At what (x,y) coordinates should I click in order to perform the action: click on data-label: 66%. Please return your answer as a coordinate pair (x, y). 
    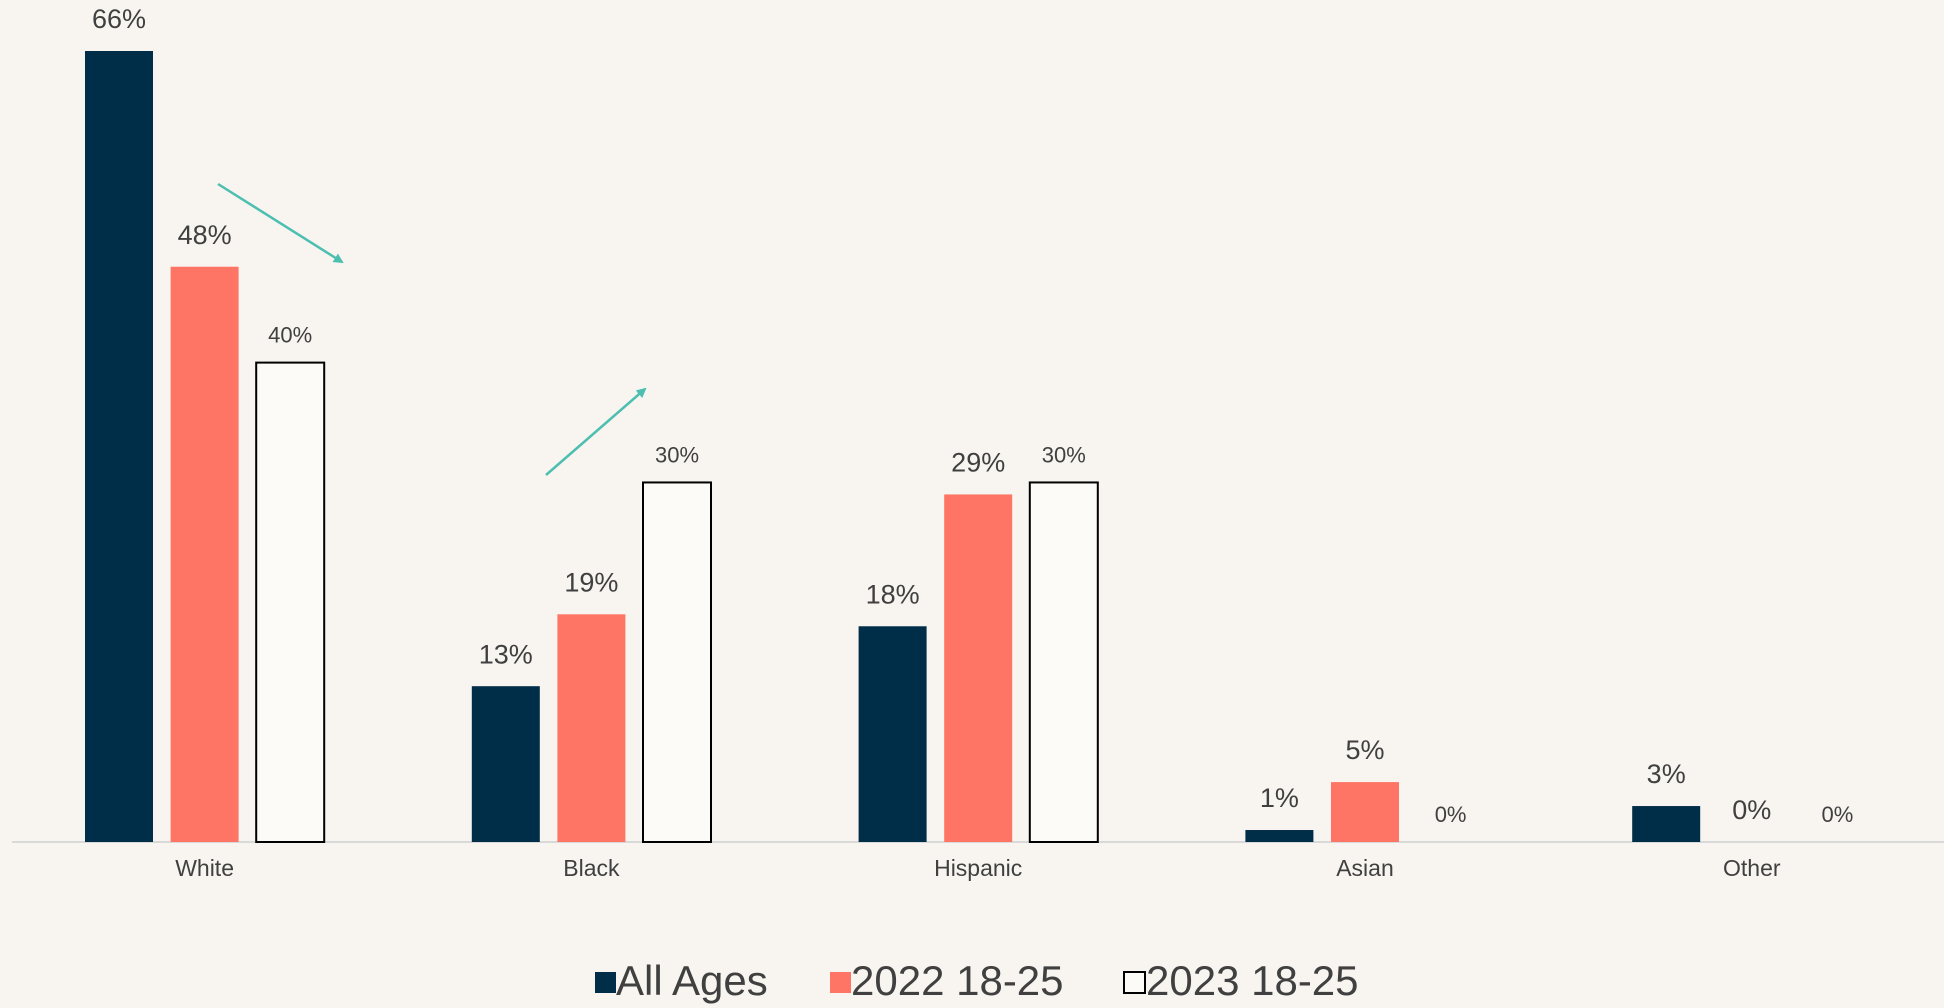
    Looking at the image, I should click on (119, 19).